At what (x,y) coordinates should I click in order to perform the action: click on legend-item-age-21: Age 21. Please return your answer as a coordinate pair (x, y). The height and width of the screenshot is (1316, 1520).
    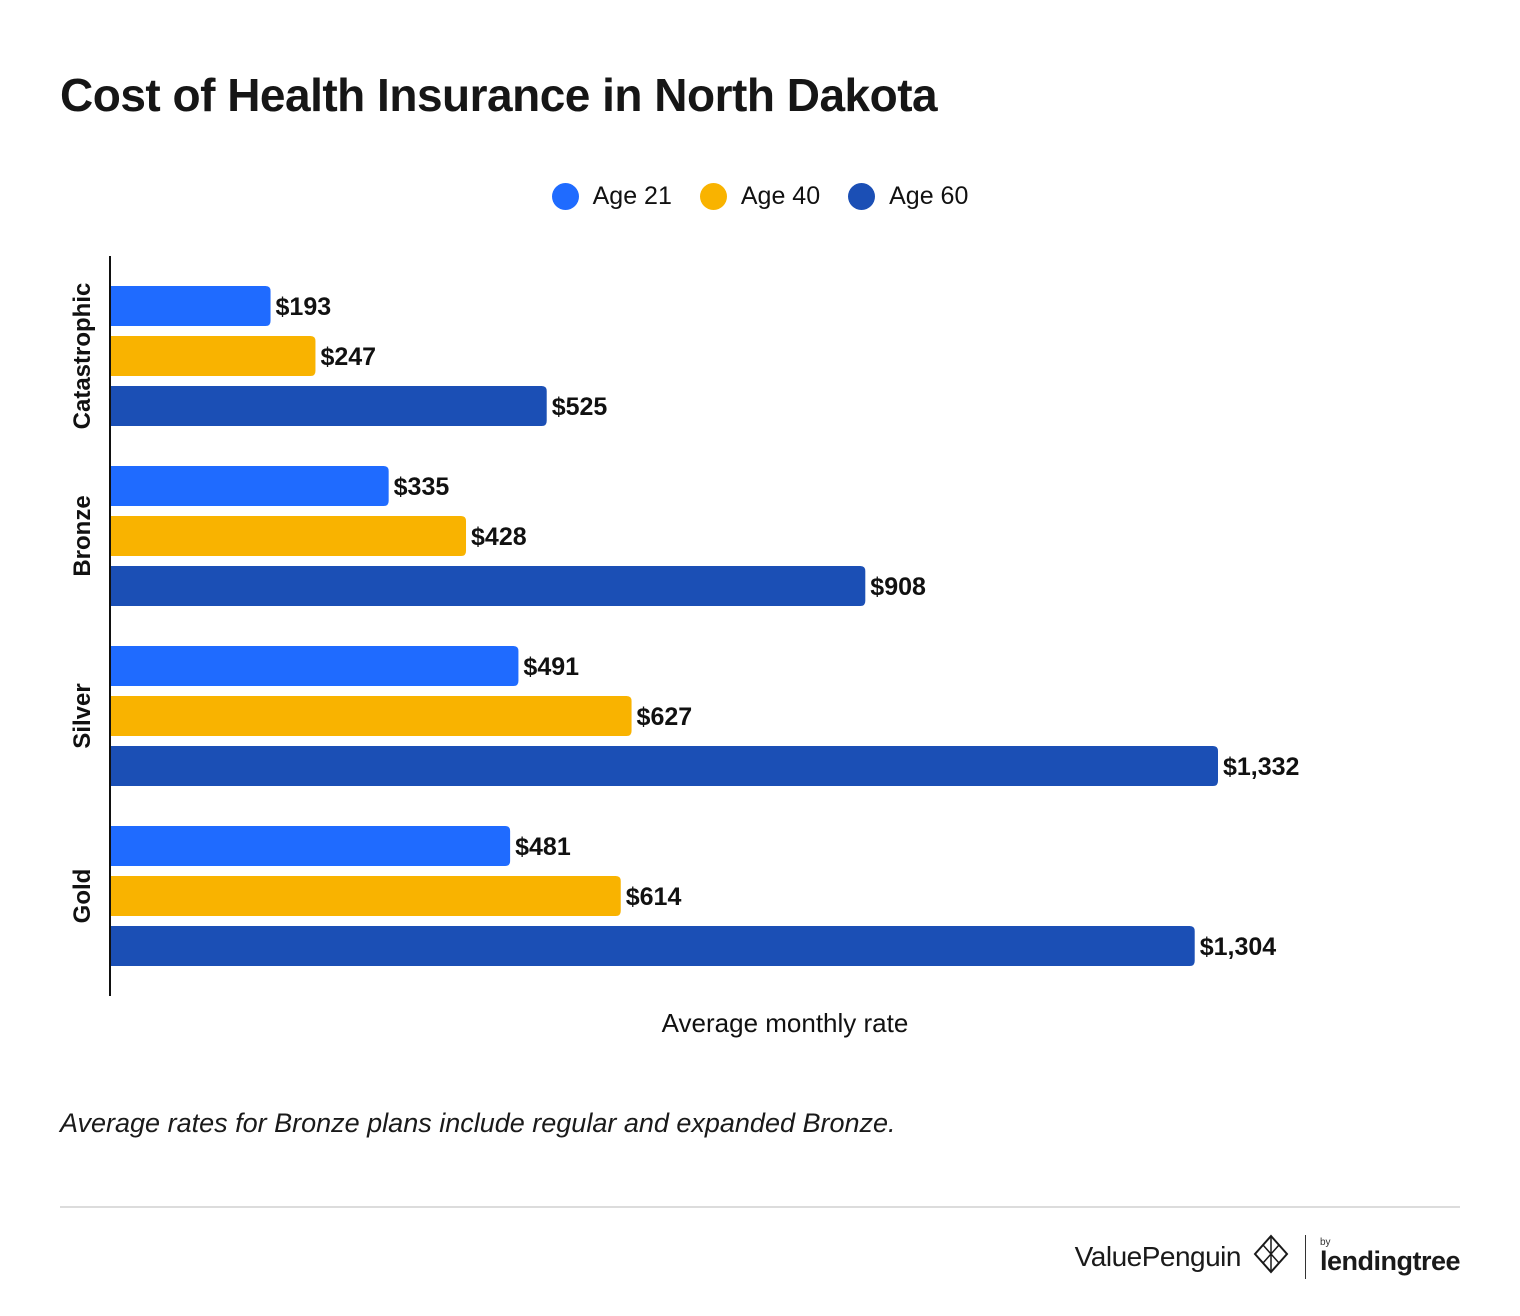
    Looking at the image, I should click on (611, 196).